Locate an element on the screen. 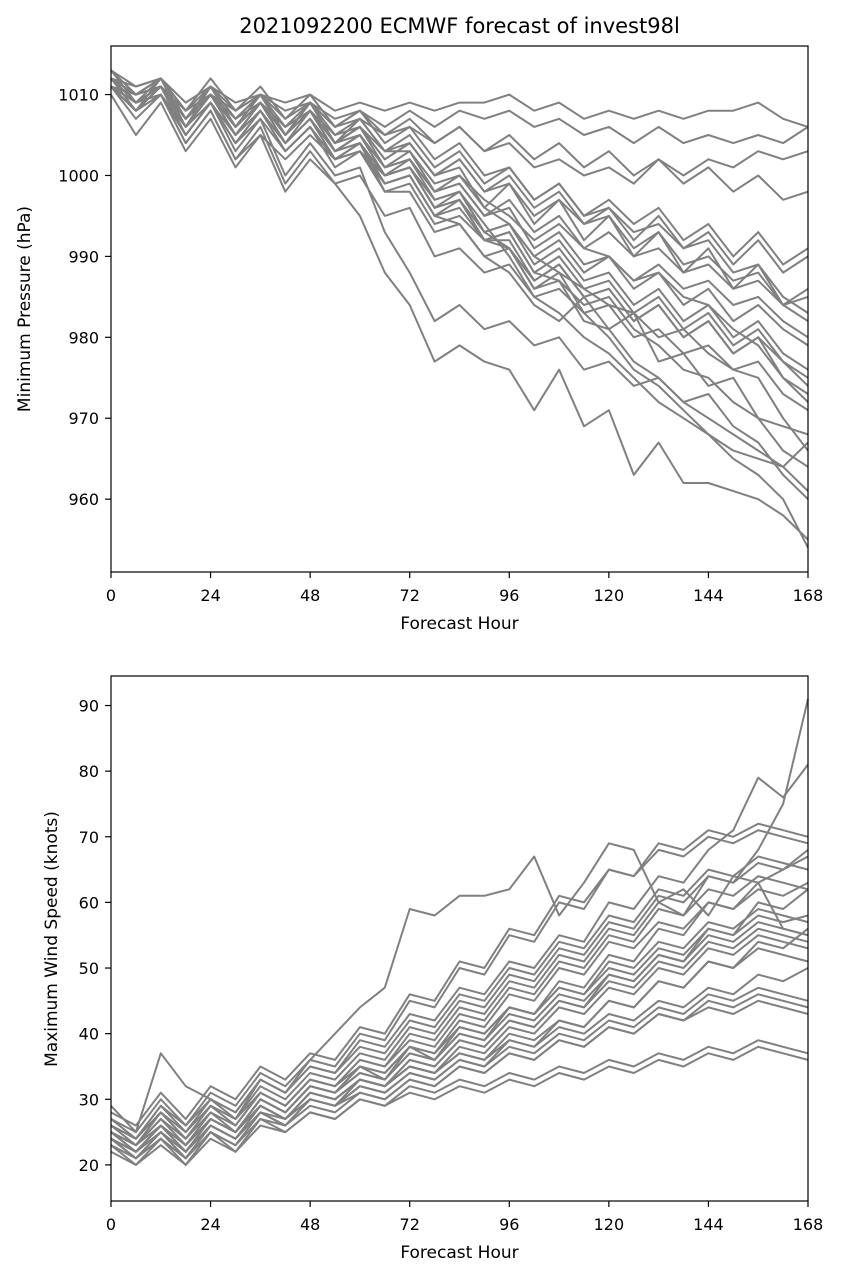  pressure-y-tick-label: 980 is located at coordinates (83, 337).